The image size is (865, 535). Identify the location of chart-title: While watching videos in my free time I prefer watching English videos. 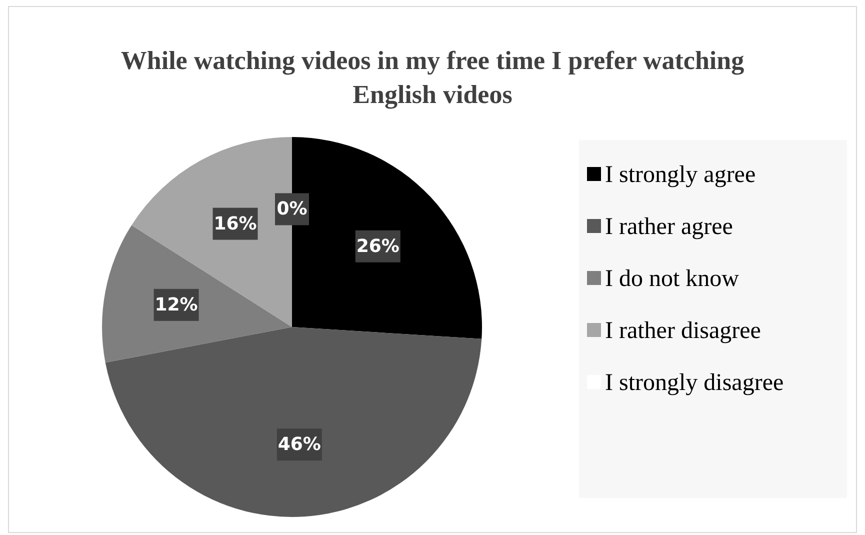
(433, 78).